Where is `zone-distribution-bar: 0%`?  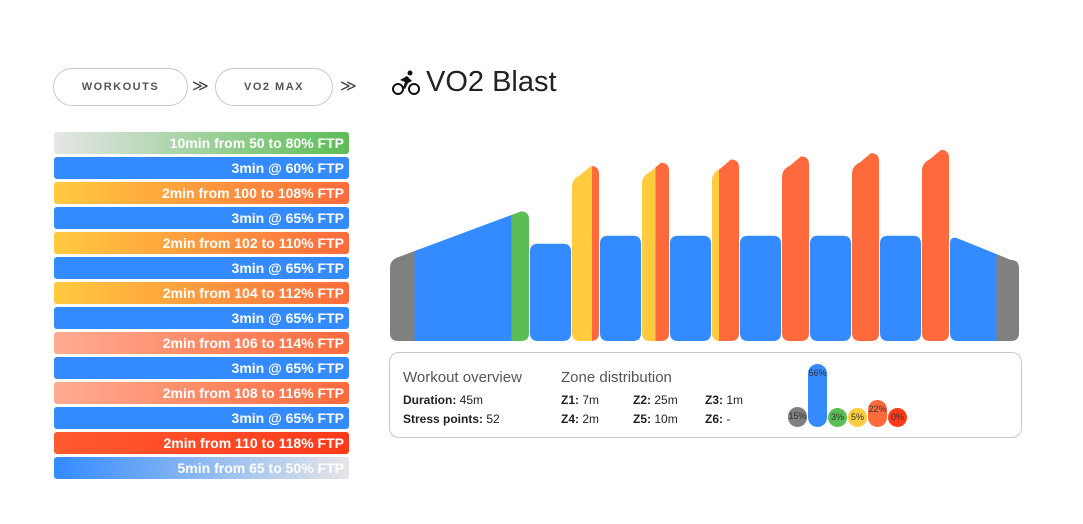
zone-distribution-bar: 0% is located at coordinates (897, 417).